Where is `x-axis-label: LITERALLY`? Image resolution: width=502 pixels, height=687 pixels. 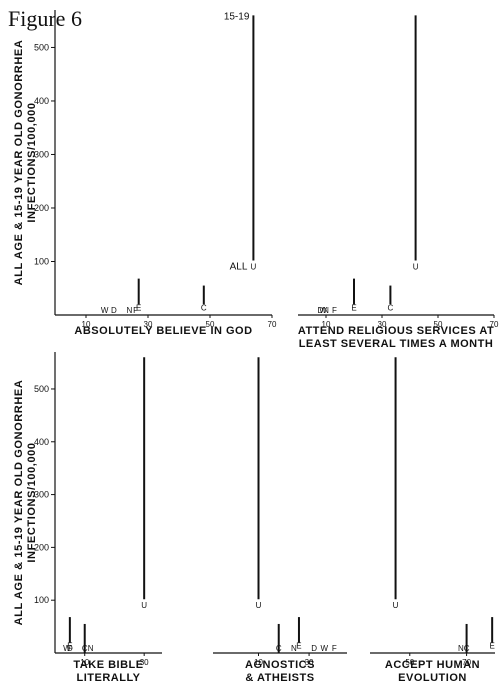 x-axis-label: LITERALLY is located at coordinates (109, 678).